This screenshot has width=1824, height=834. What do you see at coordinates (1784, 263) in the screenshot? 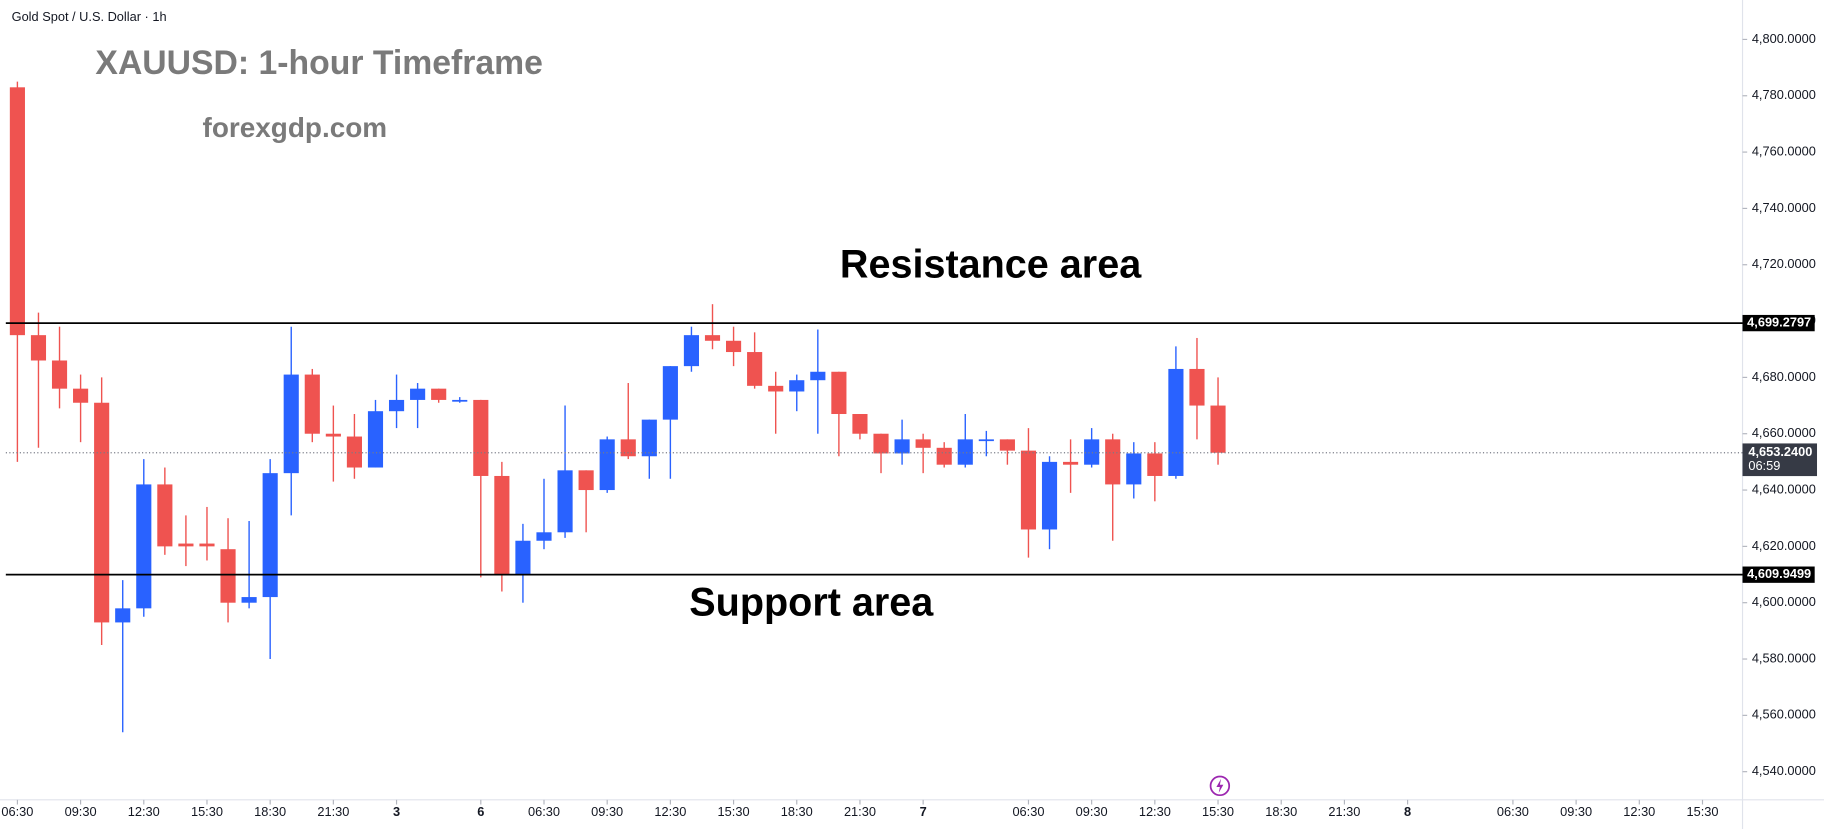
I see `y-tick-label: 4,720.0000` at bounding box center [1784, 263].